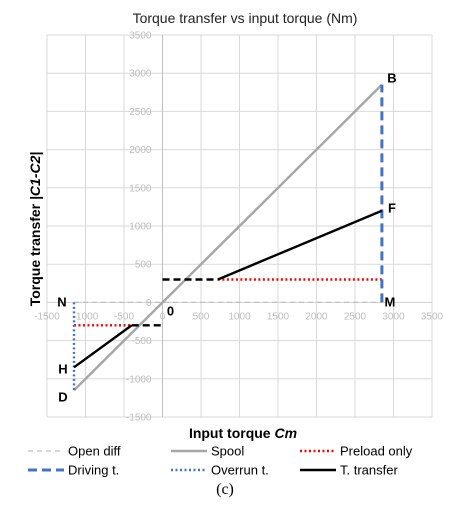 The image size is (461, 515). Describe the element at coordinates (316, 316) in the screenshot. I see `x-tick-label: 2000` at that location.